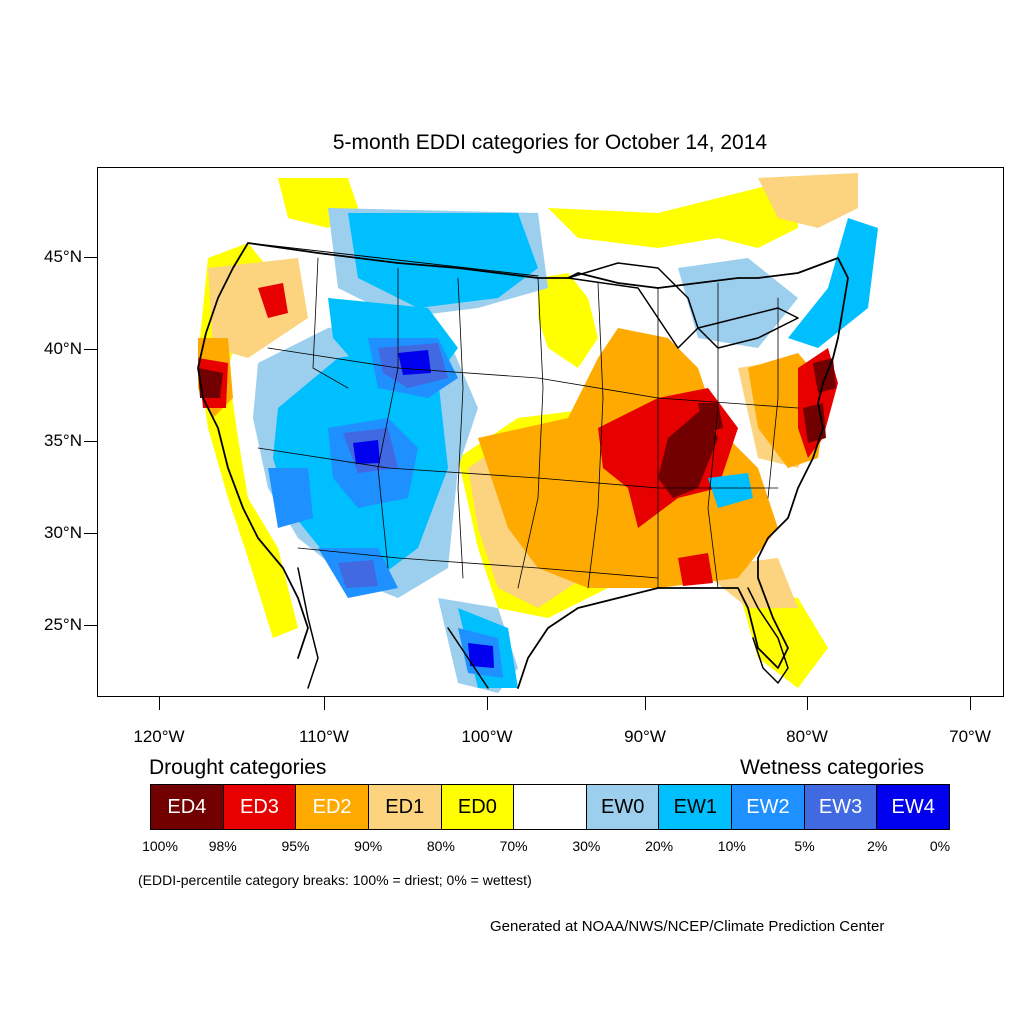  I want to click on percentile-label: 5%, so click(804, 846).